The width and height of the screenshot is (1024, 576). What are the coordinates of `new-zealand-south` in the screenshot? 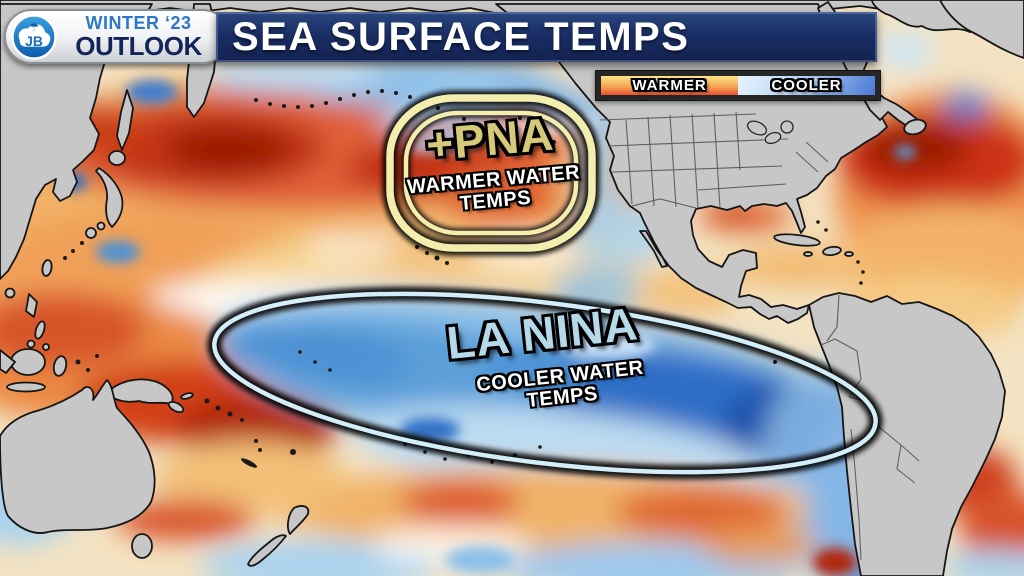 It's located at (267, 550).